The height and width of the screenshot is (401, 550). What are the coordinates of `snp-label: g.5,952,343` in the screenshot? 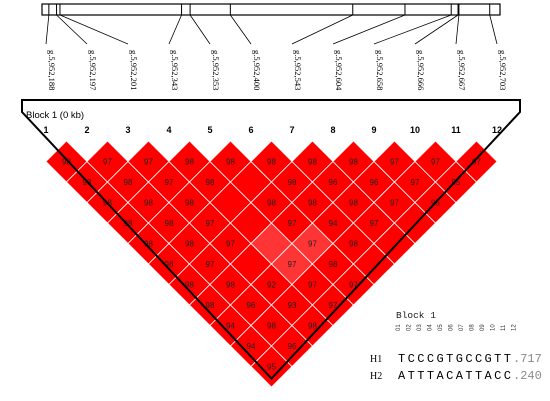 It's located at (175, 70).